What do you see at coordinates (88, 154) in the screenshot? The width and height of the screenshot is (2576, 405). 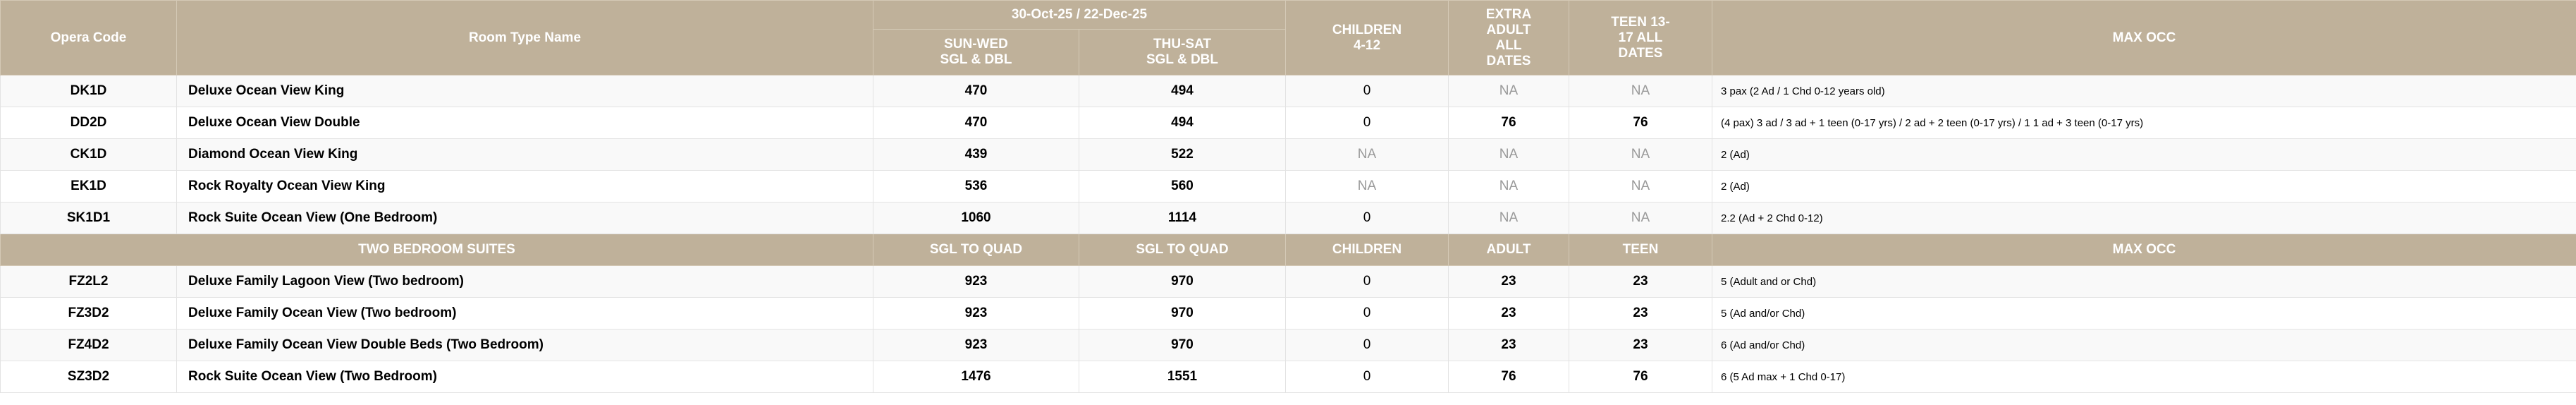 I see `opera-code-cell: CK1D` at bounding box center [88, 154].